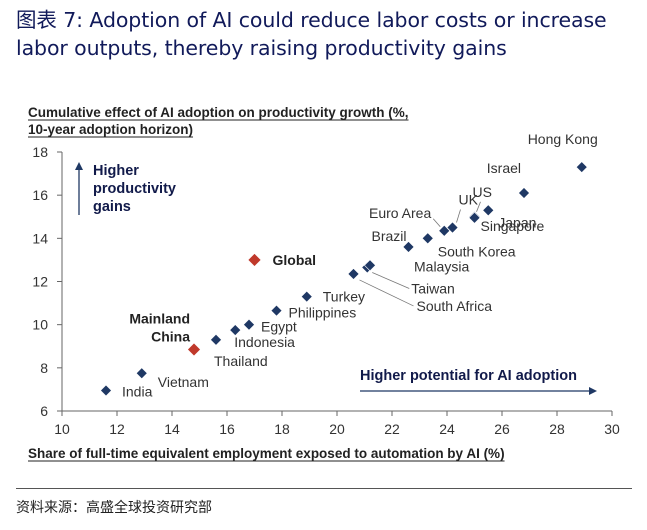 Image resolution: width=647 pixels, height=530 pixels. I want to click on y-tick-label: 8, so click(44, 368).